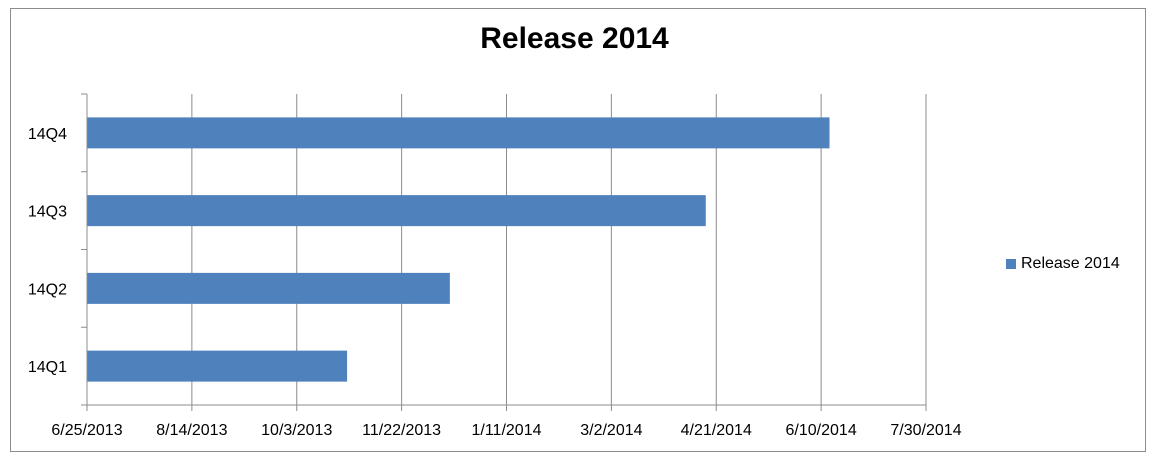  Describe the element at coordinates (574, 38) in the screenshot. I see `chart-title: Release 2014` at that location.